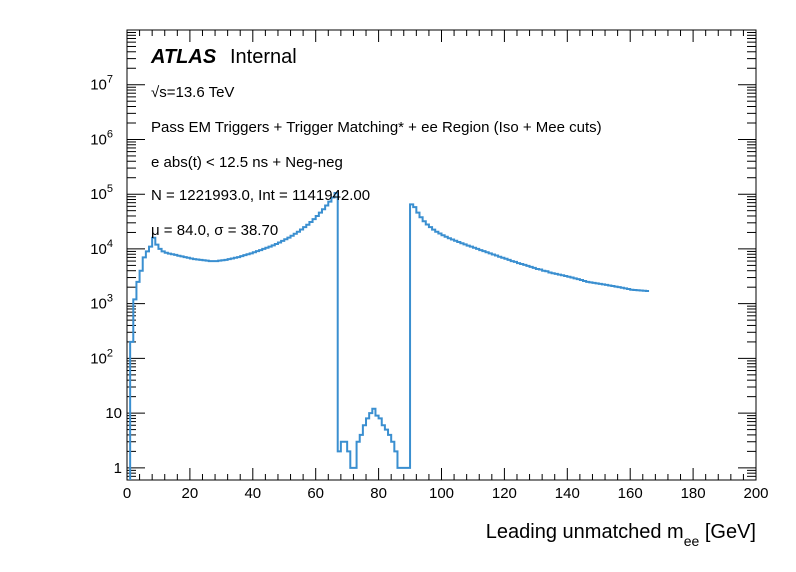  Describe the element at coordinates (755, 493) in the screenshot. I see `x-tick-label: 200` at that location.